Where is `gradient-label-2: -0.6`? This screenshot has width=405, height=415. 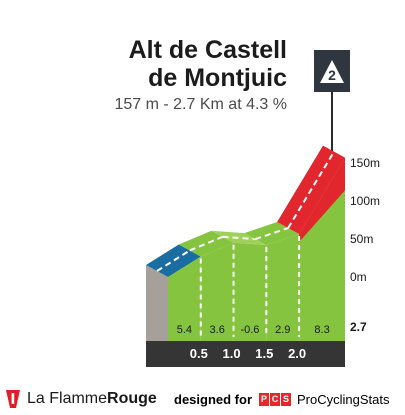 gradient-label-2: -0.6 is located at coordinates (249, 330).